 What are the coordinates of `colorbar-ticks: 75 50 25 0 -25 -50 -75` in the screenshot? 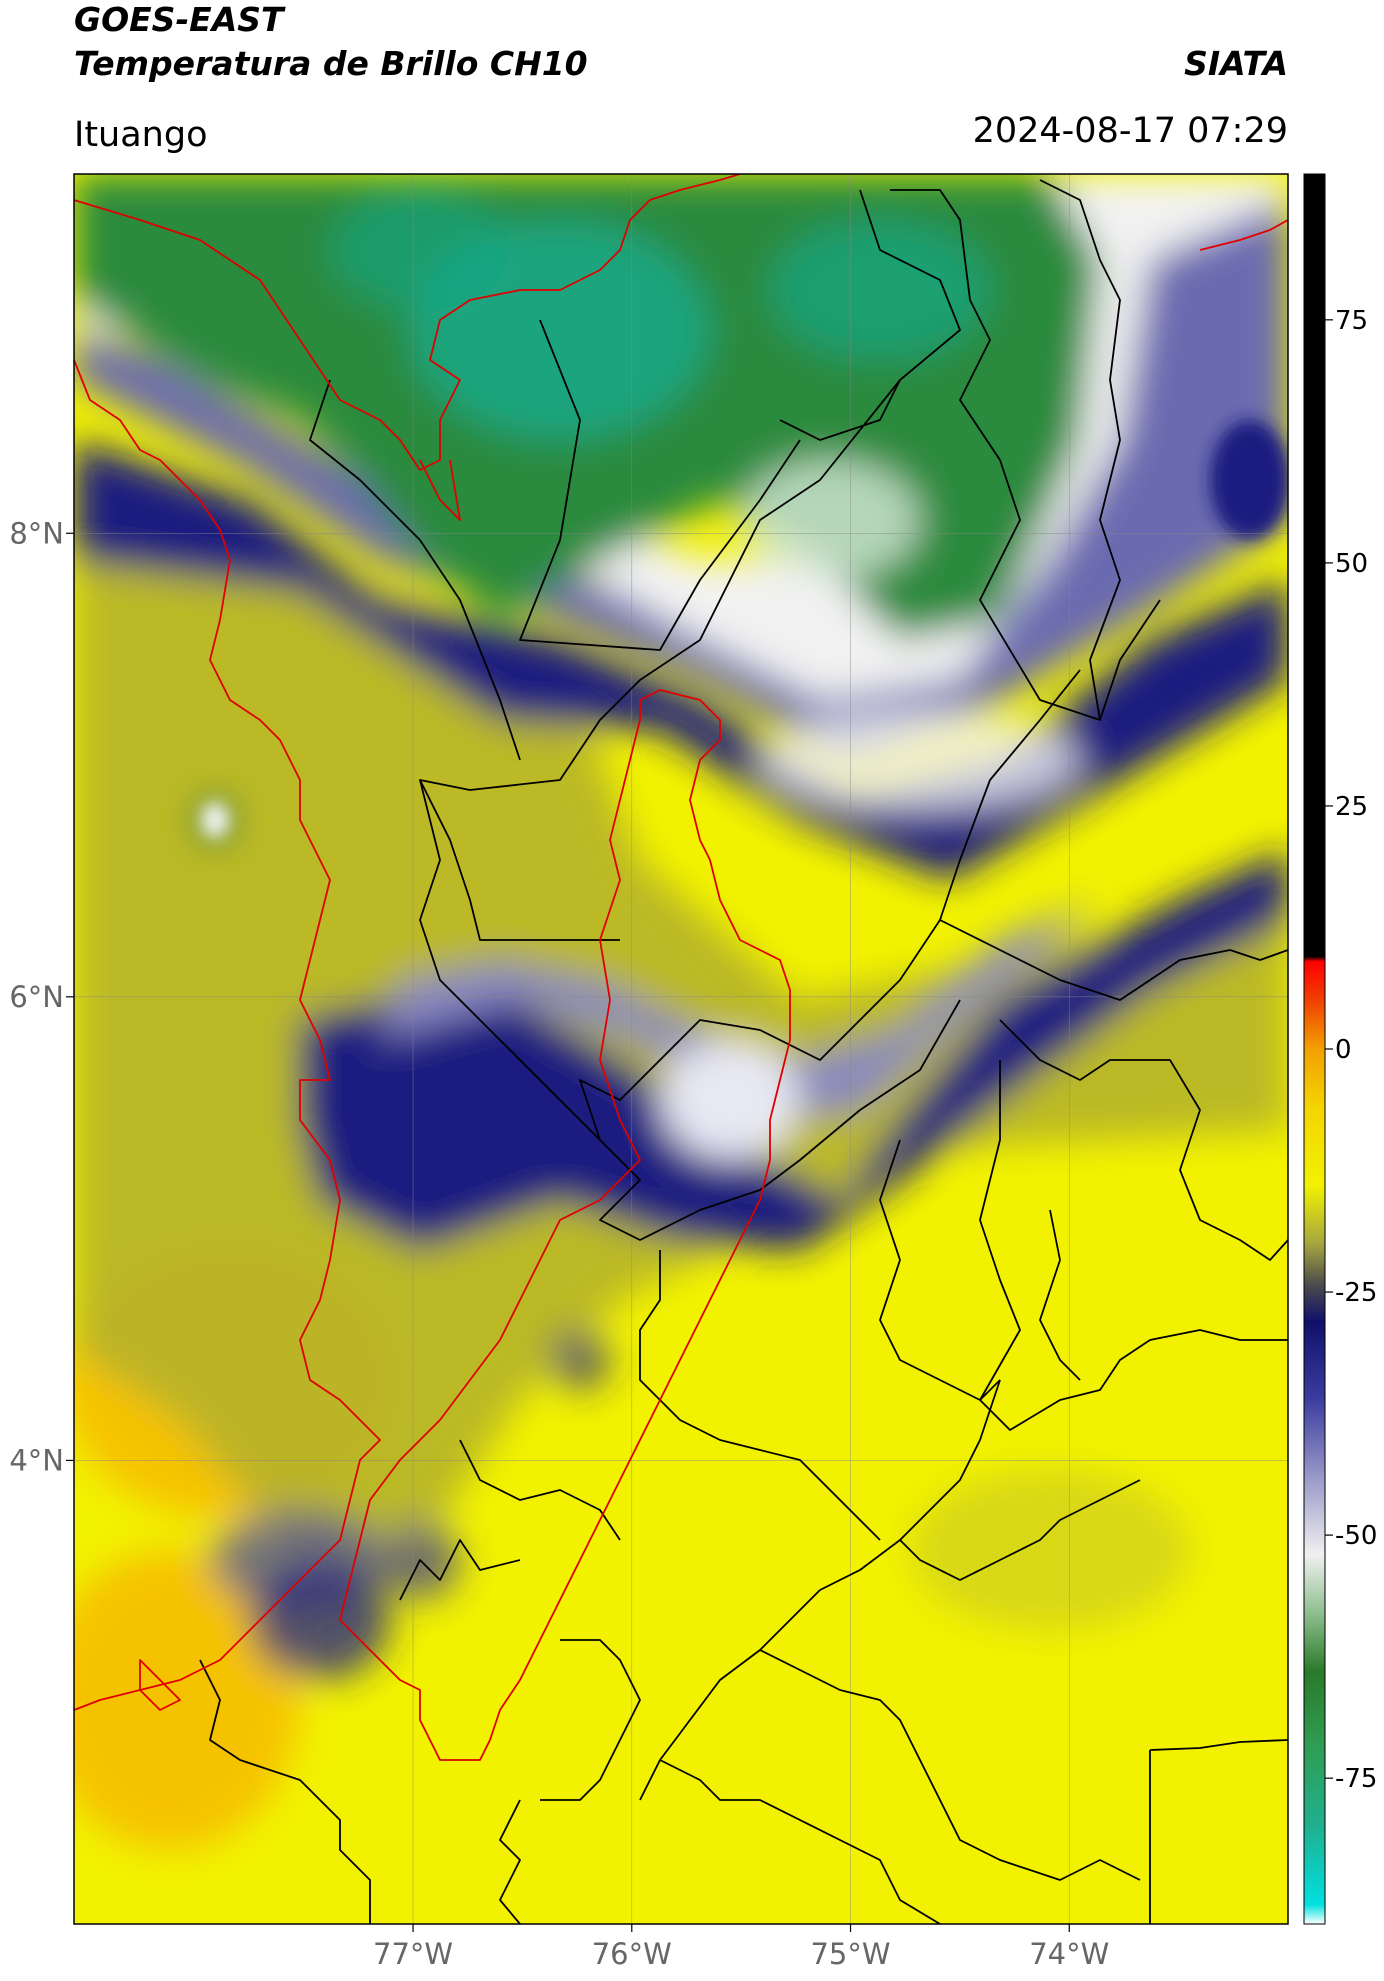 It's located at (1351, 1050).